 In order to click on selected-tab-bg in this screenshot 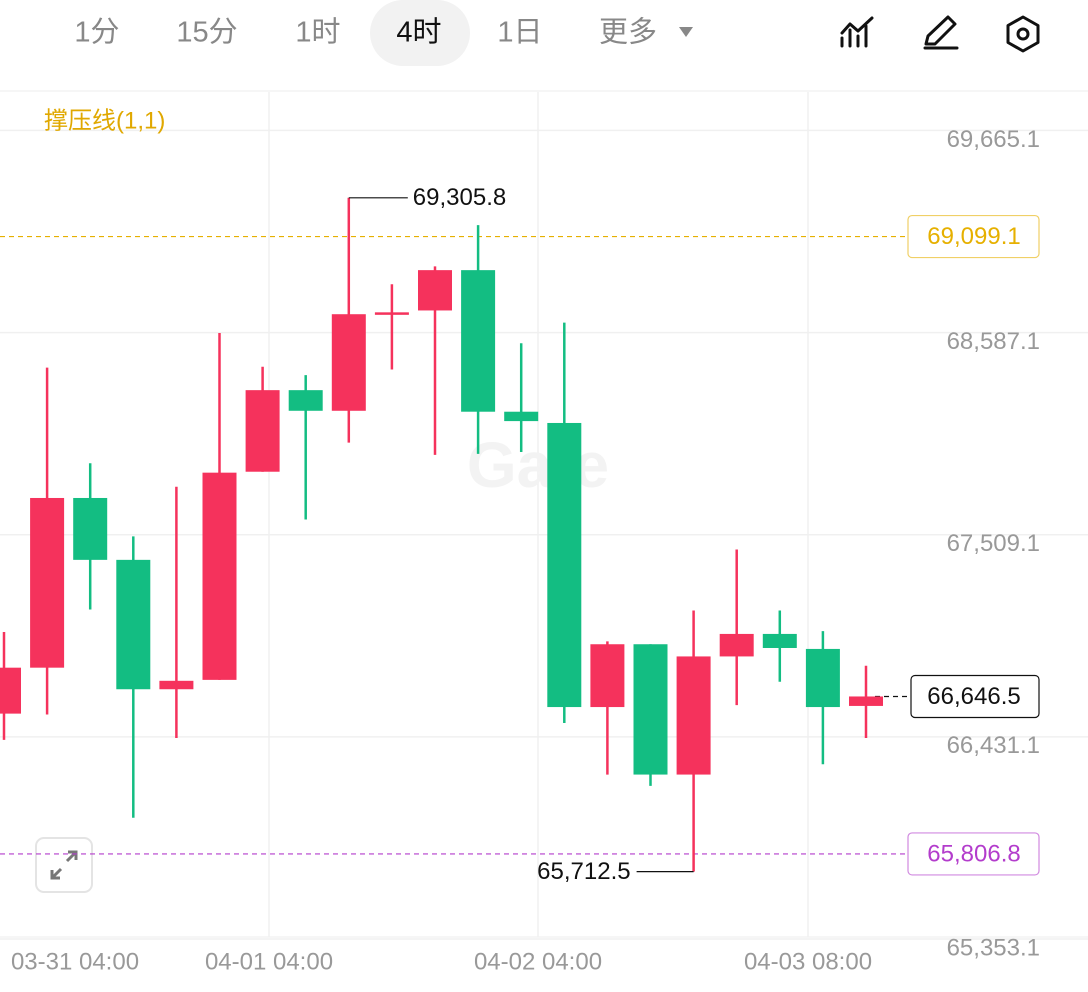, I will do `click(420, 33)`.